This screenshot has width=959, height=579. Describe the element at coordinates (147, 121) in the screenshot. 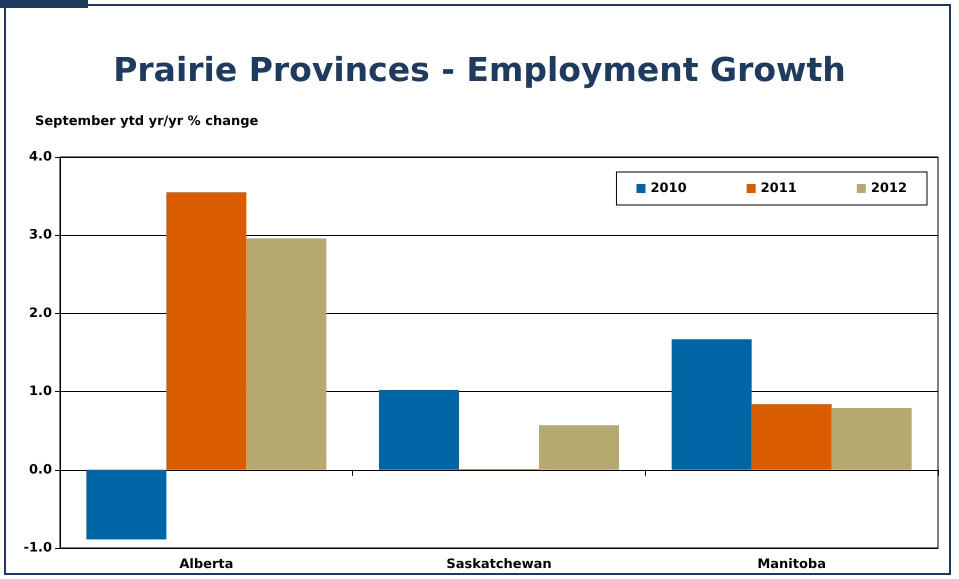

I see `y-axis-title: September ytd yr/yr % change` at that location.